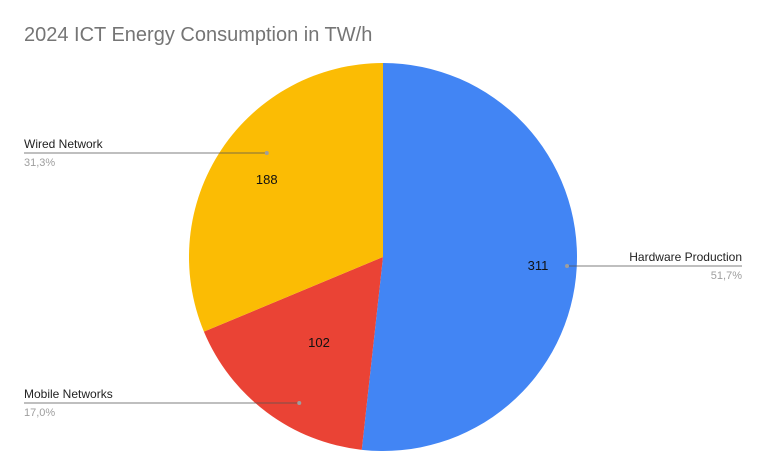 This screenshot has width=766, height=474. I want to click on slice-value-label: 188, so click(267, 179).